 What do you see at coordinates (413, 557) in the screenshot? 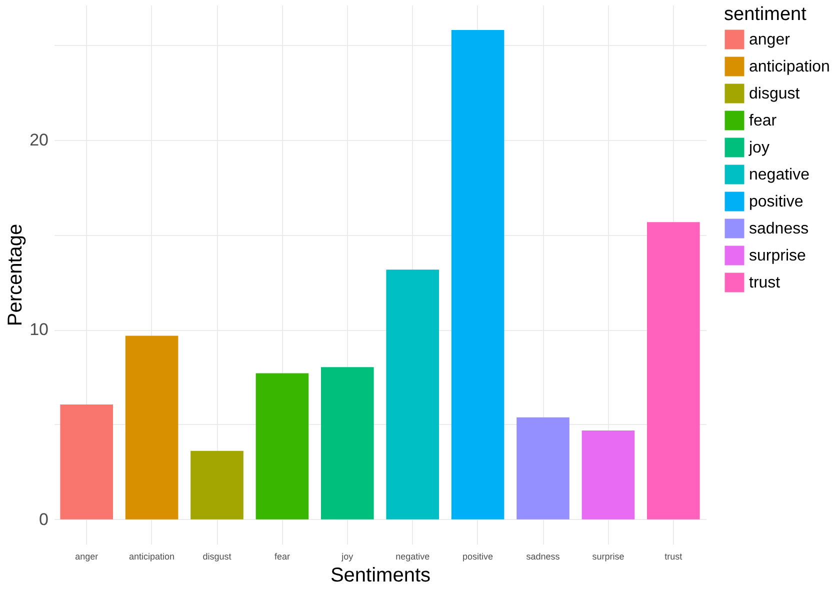
I see `x-tick-label: negative` at bounding box center [413, 557].